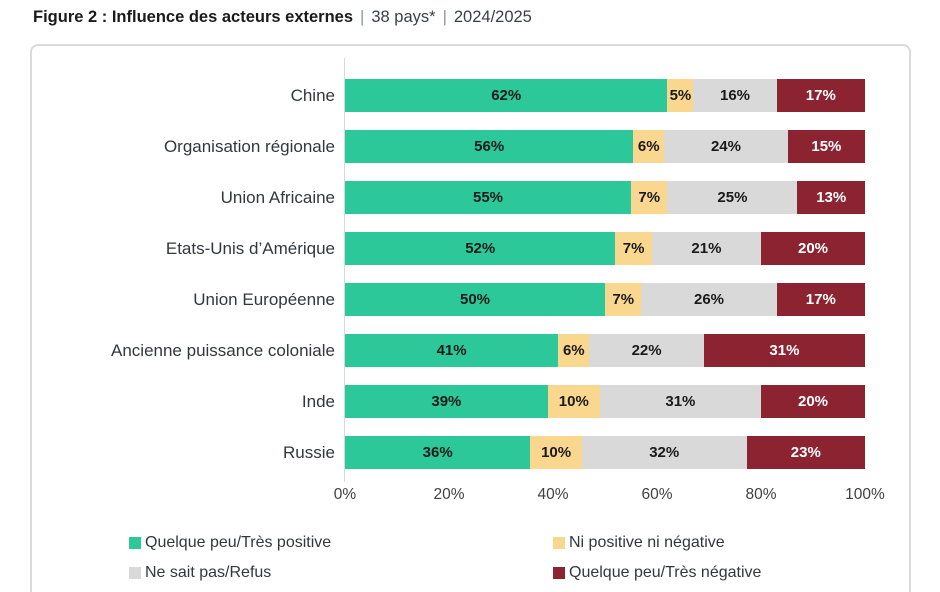 This screenshot has width=940, height=592. I want to click on legend-item: Quelque peu/Très positive, so click(341, 543).